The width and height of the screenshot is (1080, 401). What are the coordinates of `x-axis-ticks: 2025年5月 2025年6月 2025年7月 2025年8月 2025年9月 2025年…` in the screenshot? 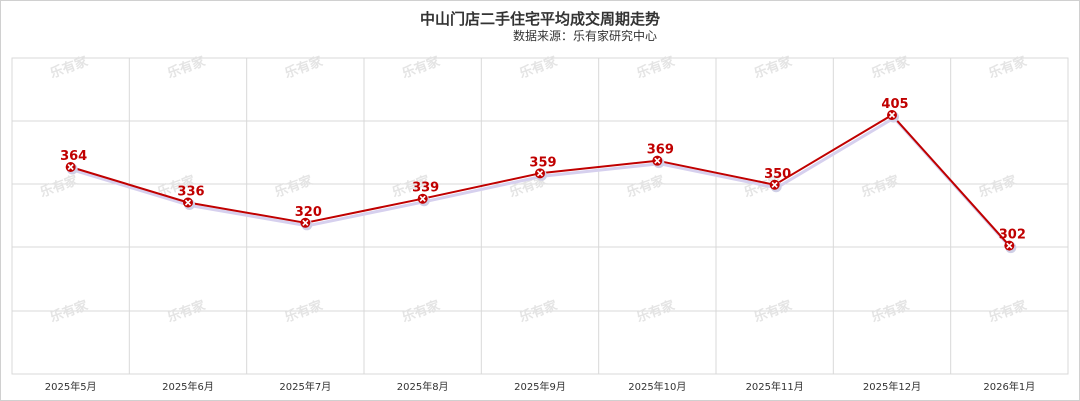 It's located at (540, 386).